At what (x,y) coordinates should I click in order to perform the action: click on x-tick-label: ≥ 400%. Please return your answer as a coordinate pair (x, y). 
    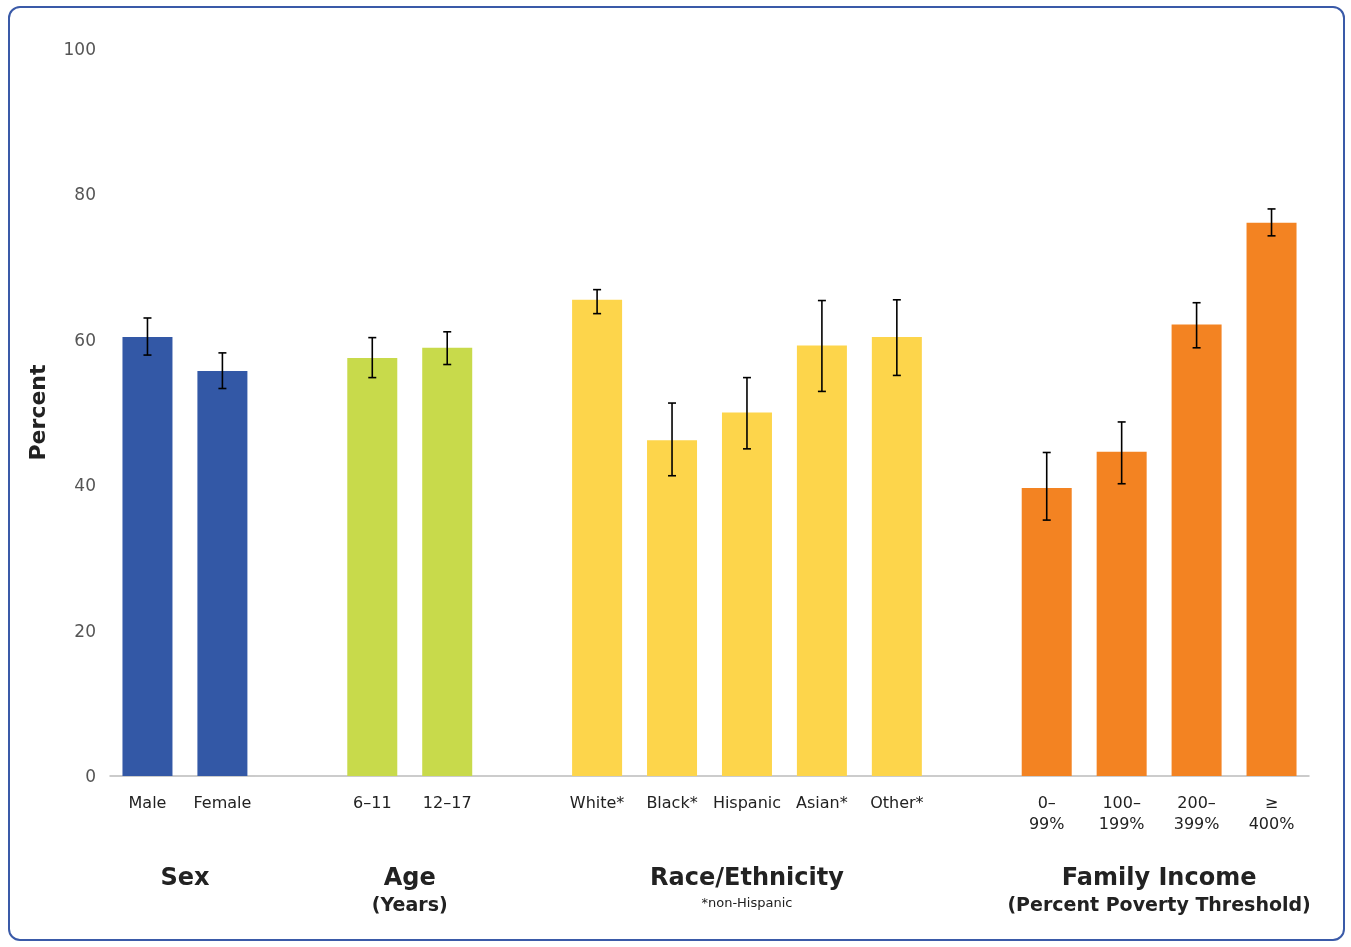
    Looking at the image, I should click on (1271, 813).